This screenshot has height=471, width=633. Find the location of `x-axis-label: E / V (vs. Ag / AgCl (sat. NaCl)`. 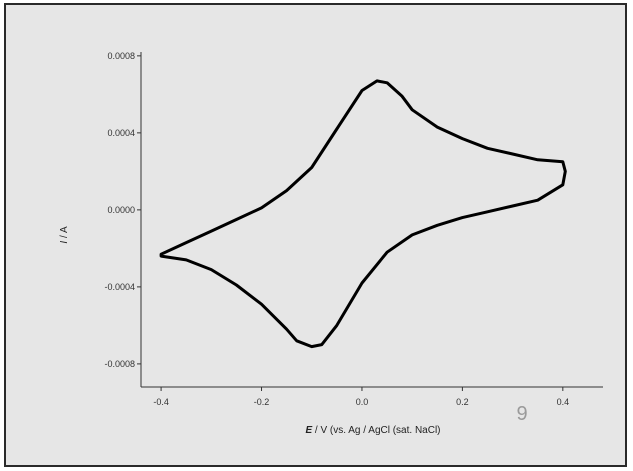

x-axis-label: E / V (vs. Ag / AgCl (sat. NaCl) is located at coordinates (372, 430).